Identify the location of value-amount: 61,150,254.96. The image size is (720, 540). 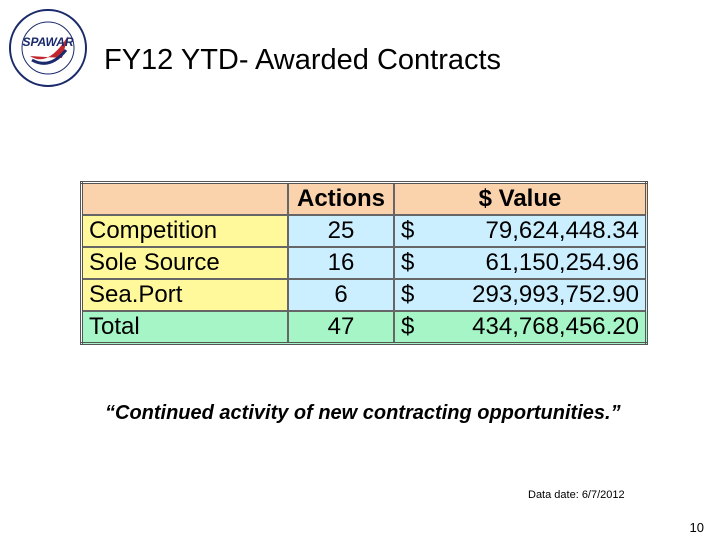
(562, 262).